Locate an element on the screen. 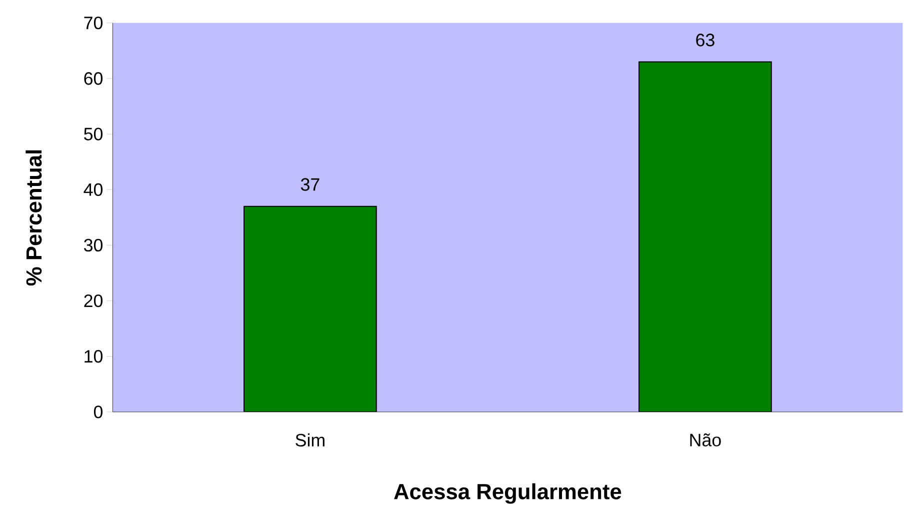  data-label: 63 is located at coordinates (705, 40).